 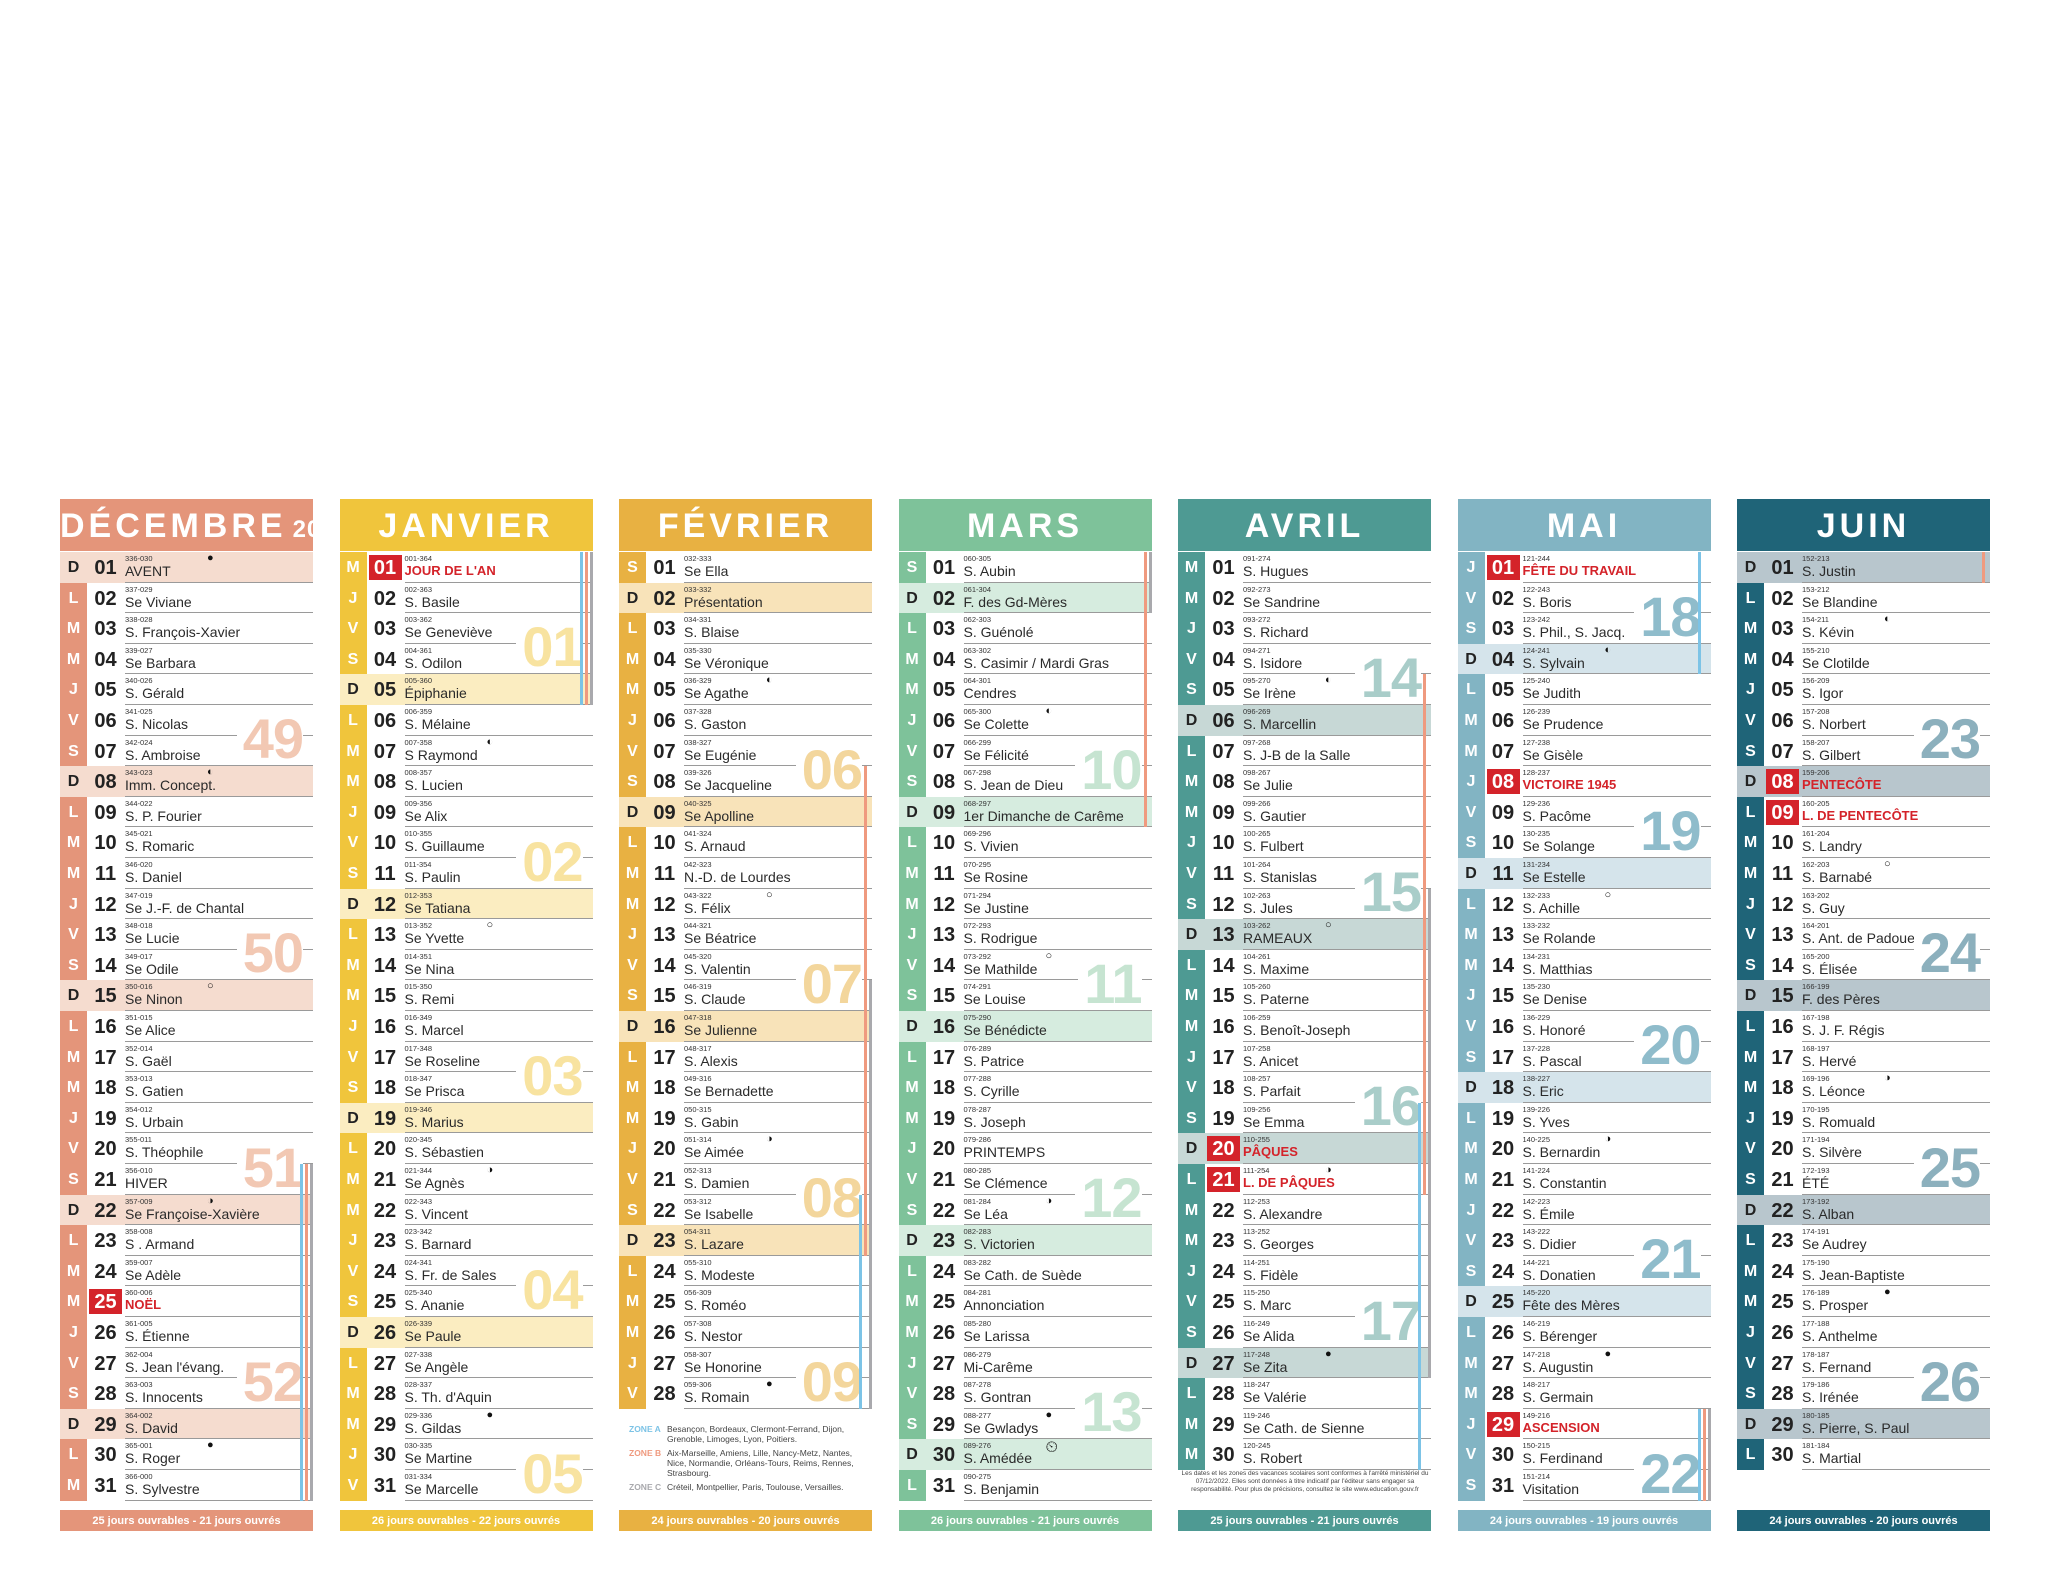 I want to click on day-row: S 21 172-193 ÉTÉ, so click(x=1863, y=1179).